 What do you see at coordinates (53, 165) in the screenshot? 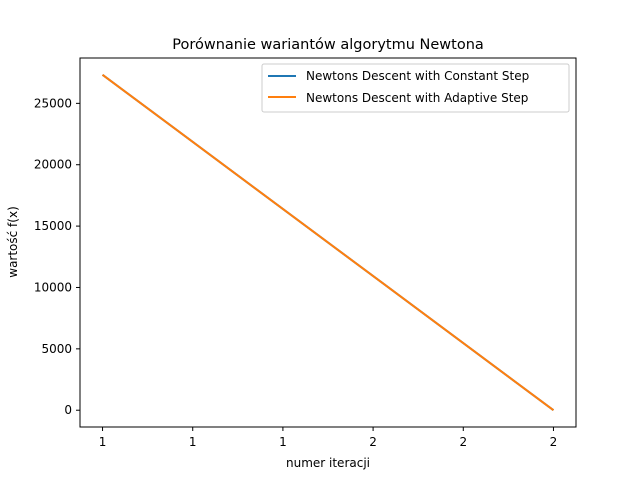
I see `y-tick-label: 20000` at bounding box center [53, 165].